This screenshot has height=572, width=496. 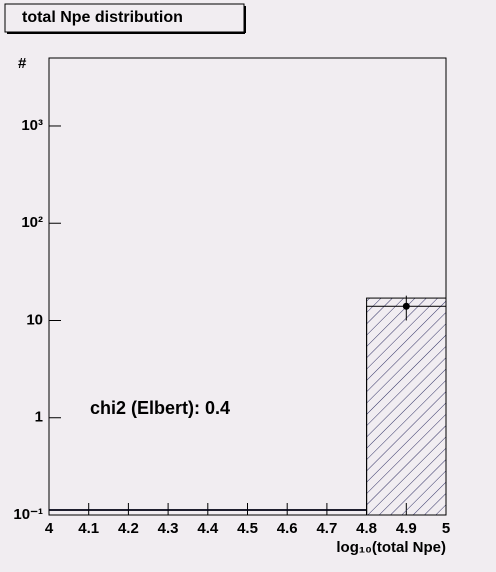 I want to click on x-tick-label: 4, so click(x=49, y=528).